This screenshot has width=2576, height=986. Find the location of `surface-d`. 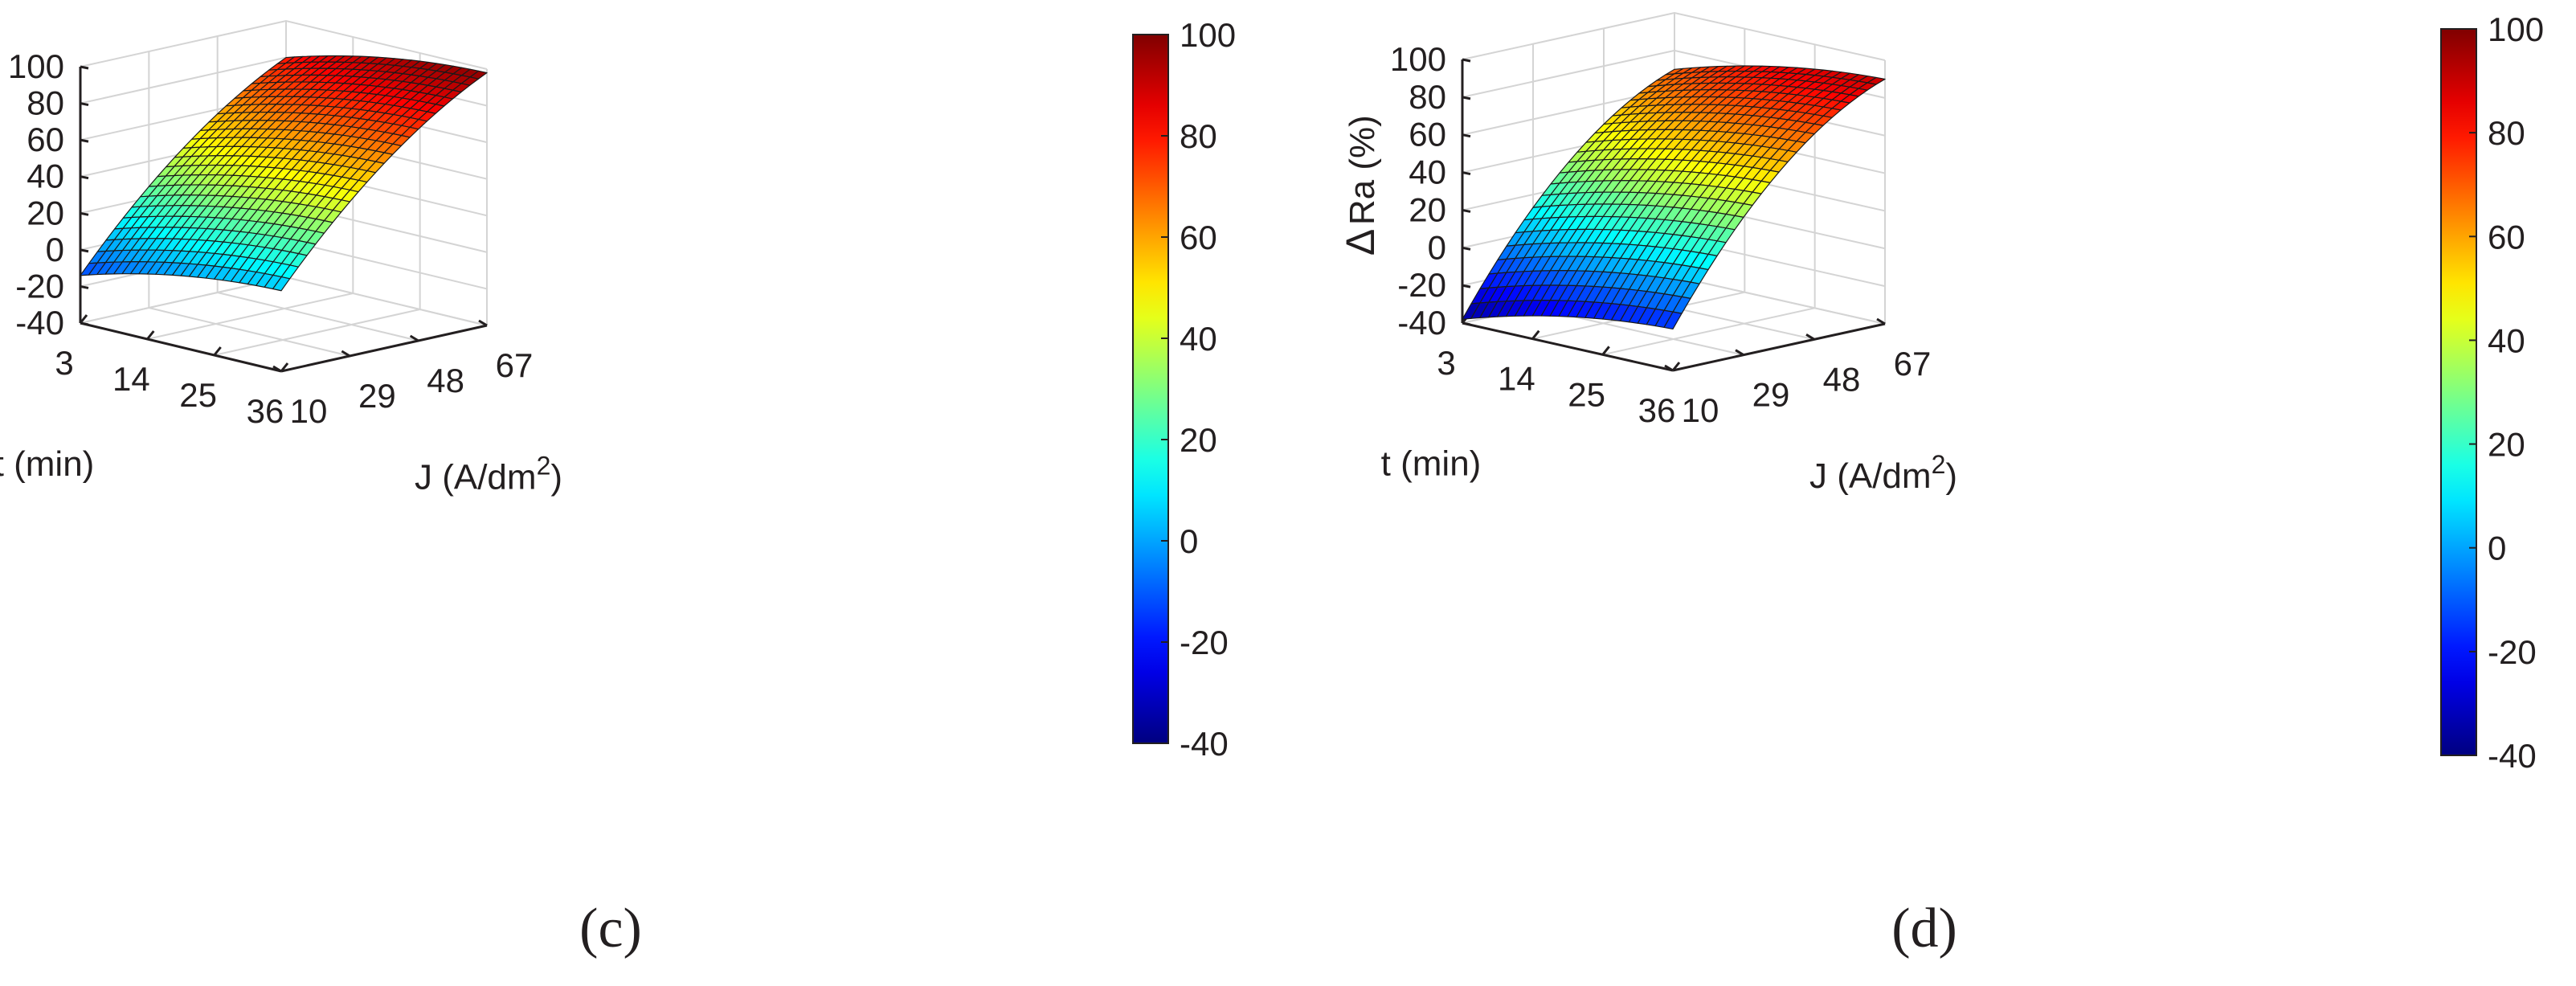

surface-d is located at coordinates (1674, 197).